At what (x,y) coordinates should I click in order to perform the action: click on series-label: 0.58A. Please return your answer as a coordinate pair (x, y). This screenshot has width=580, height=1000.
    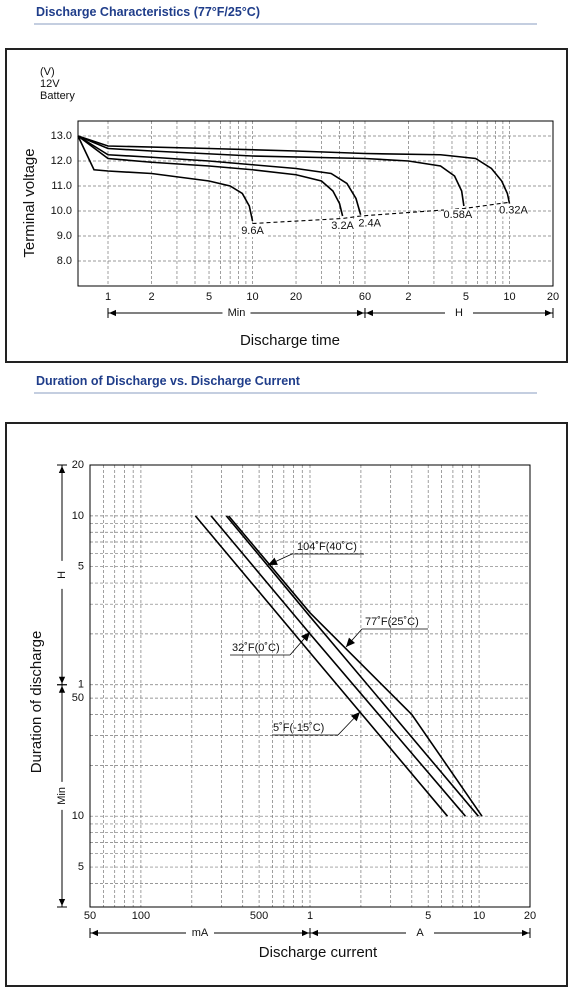
    Looking at the image, I should click on (457, 215).